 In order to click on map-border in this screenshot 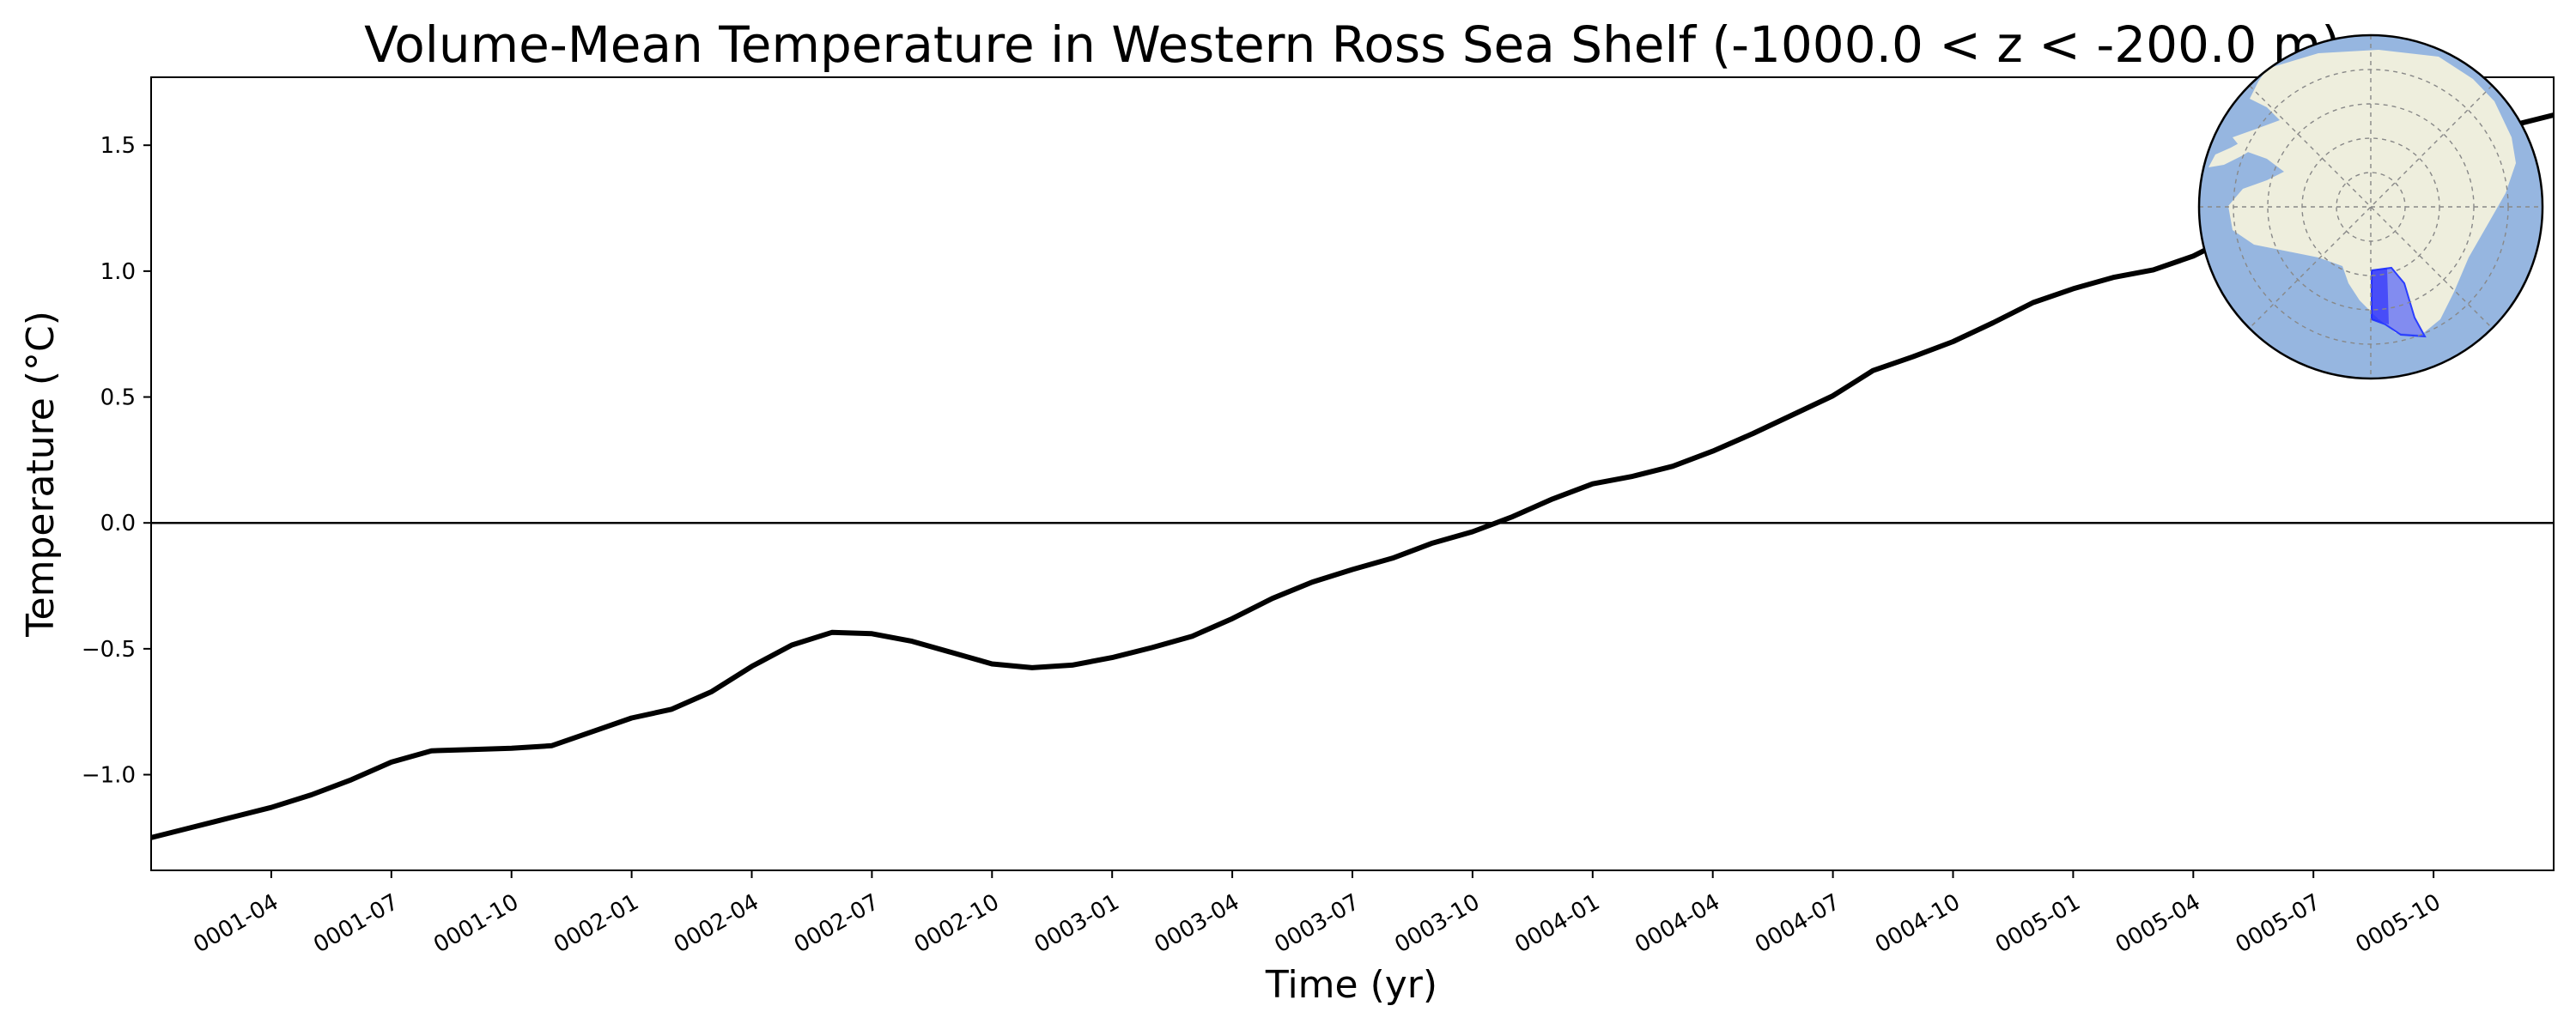, I will do `click(2370, 206)`.